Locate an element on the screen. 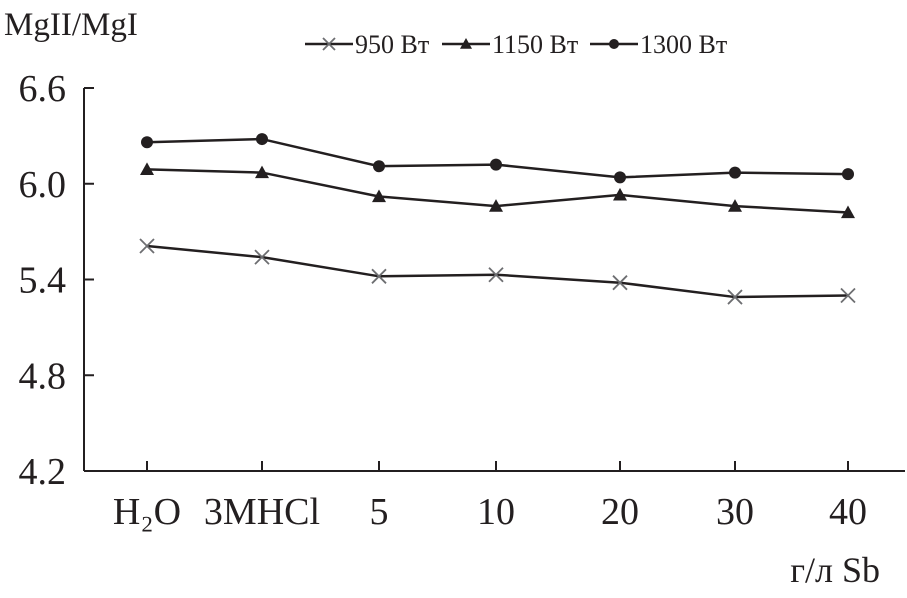 This screenshot has height=598, width=907. x-tick-label: 10 is located at coordinates (496, 512).